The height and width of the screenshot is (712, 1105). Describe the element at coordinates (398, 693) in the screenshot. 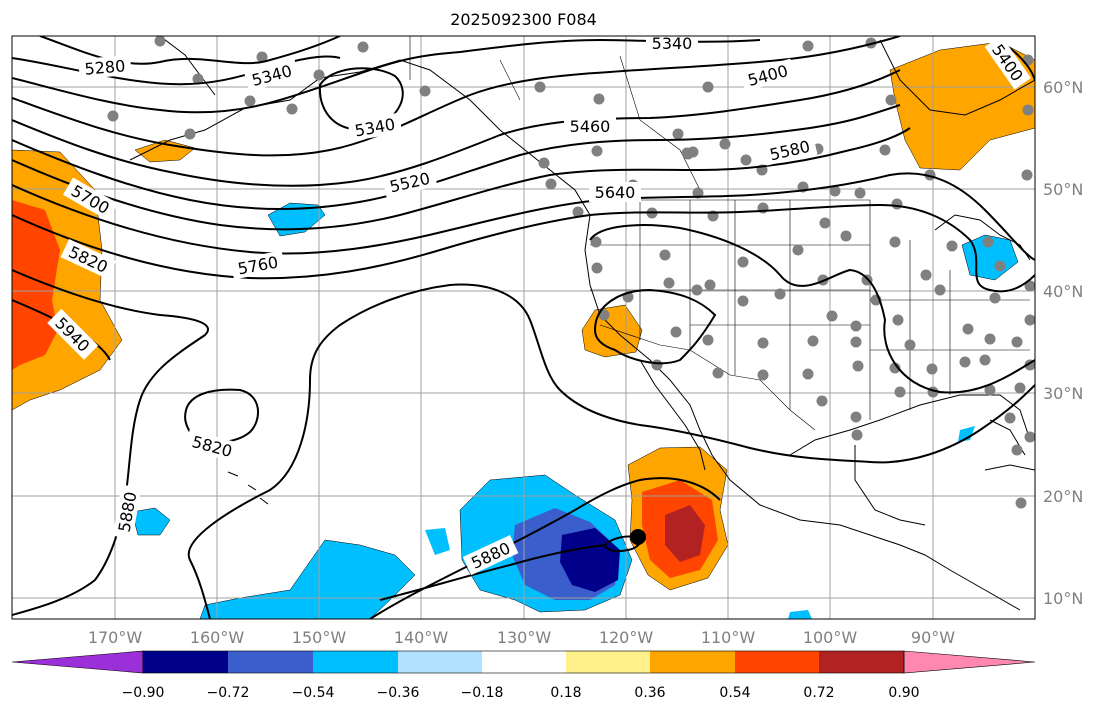

I see `colorbar-tick-label: −0.36` at that location.